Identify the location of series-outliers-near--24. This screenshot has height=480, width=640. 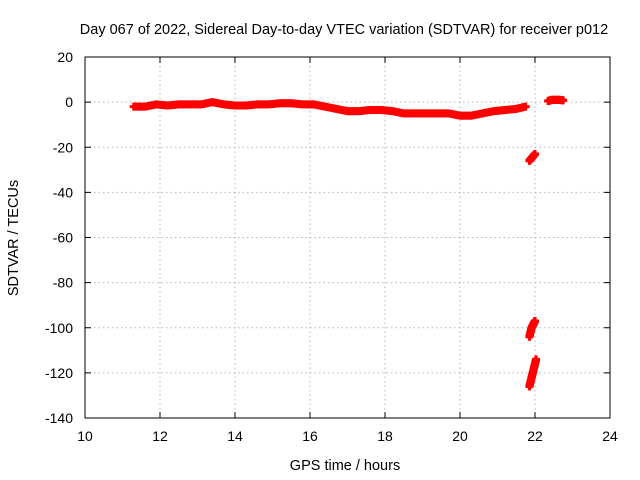
(532, 157).